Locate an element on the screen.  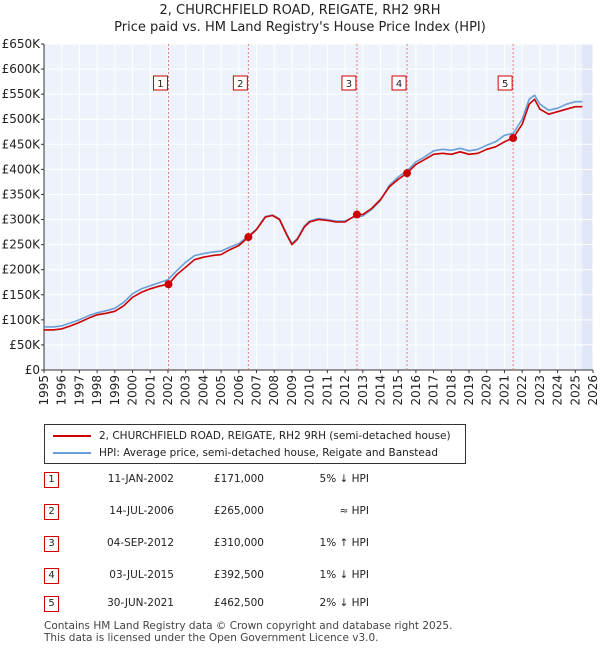
table-row: 1 11-JAN-2002 £171,000 5% ↓ HPI is located at coordinates (244, 480).